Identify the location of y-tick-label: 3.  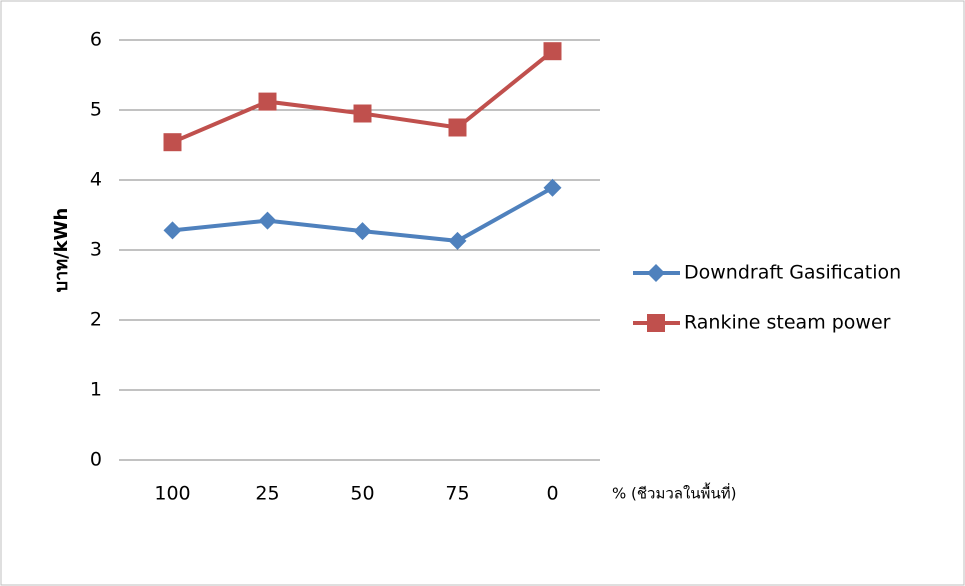
(96, 250).